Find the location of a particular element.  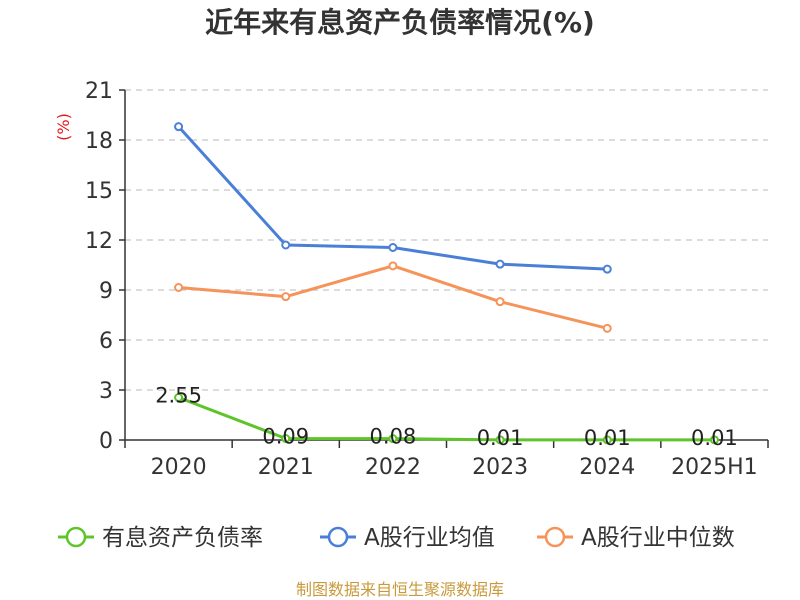

y-tick-label: 21 is located at coordinates (99, 91).